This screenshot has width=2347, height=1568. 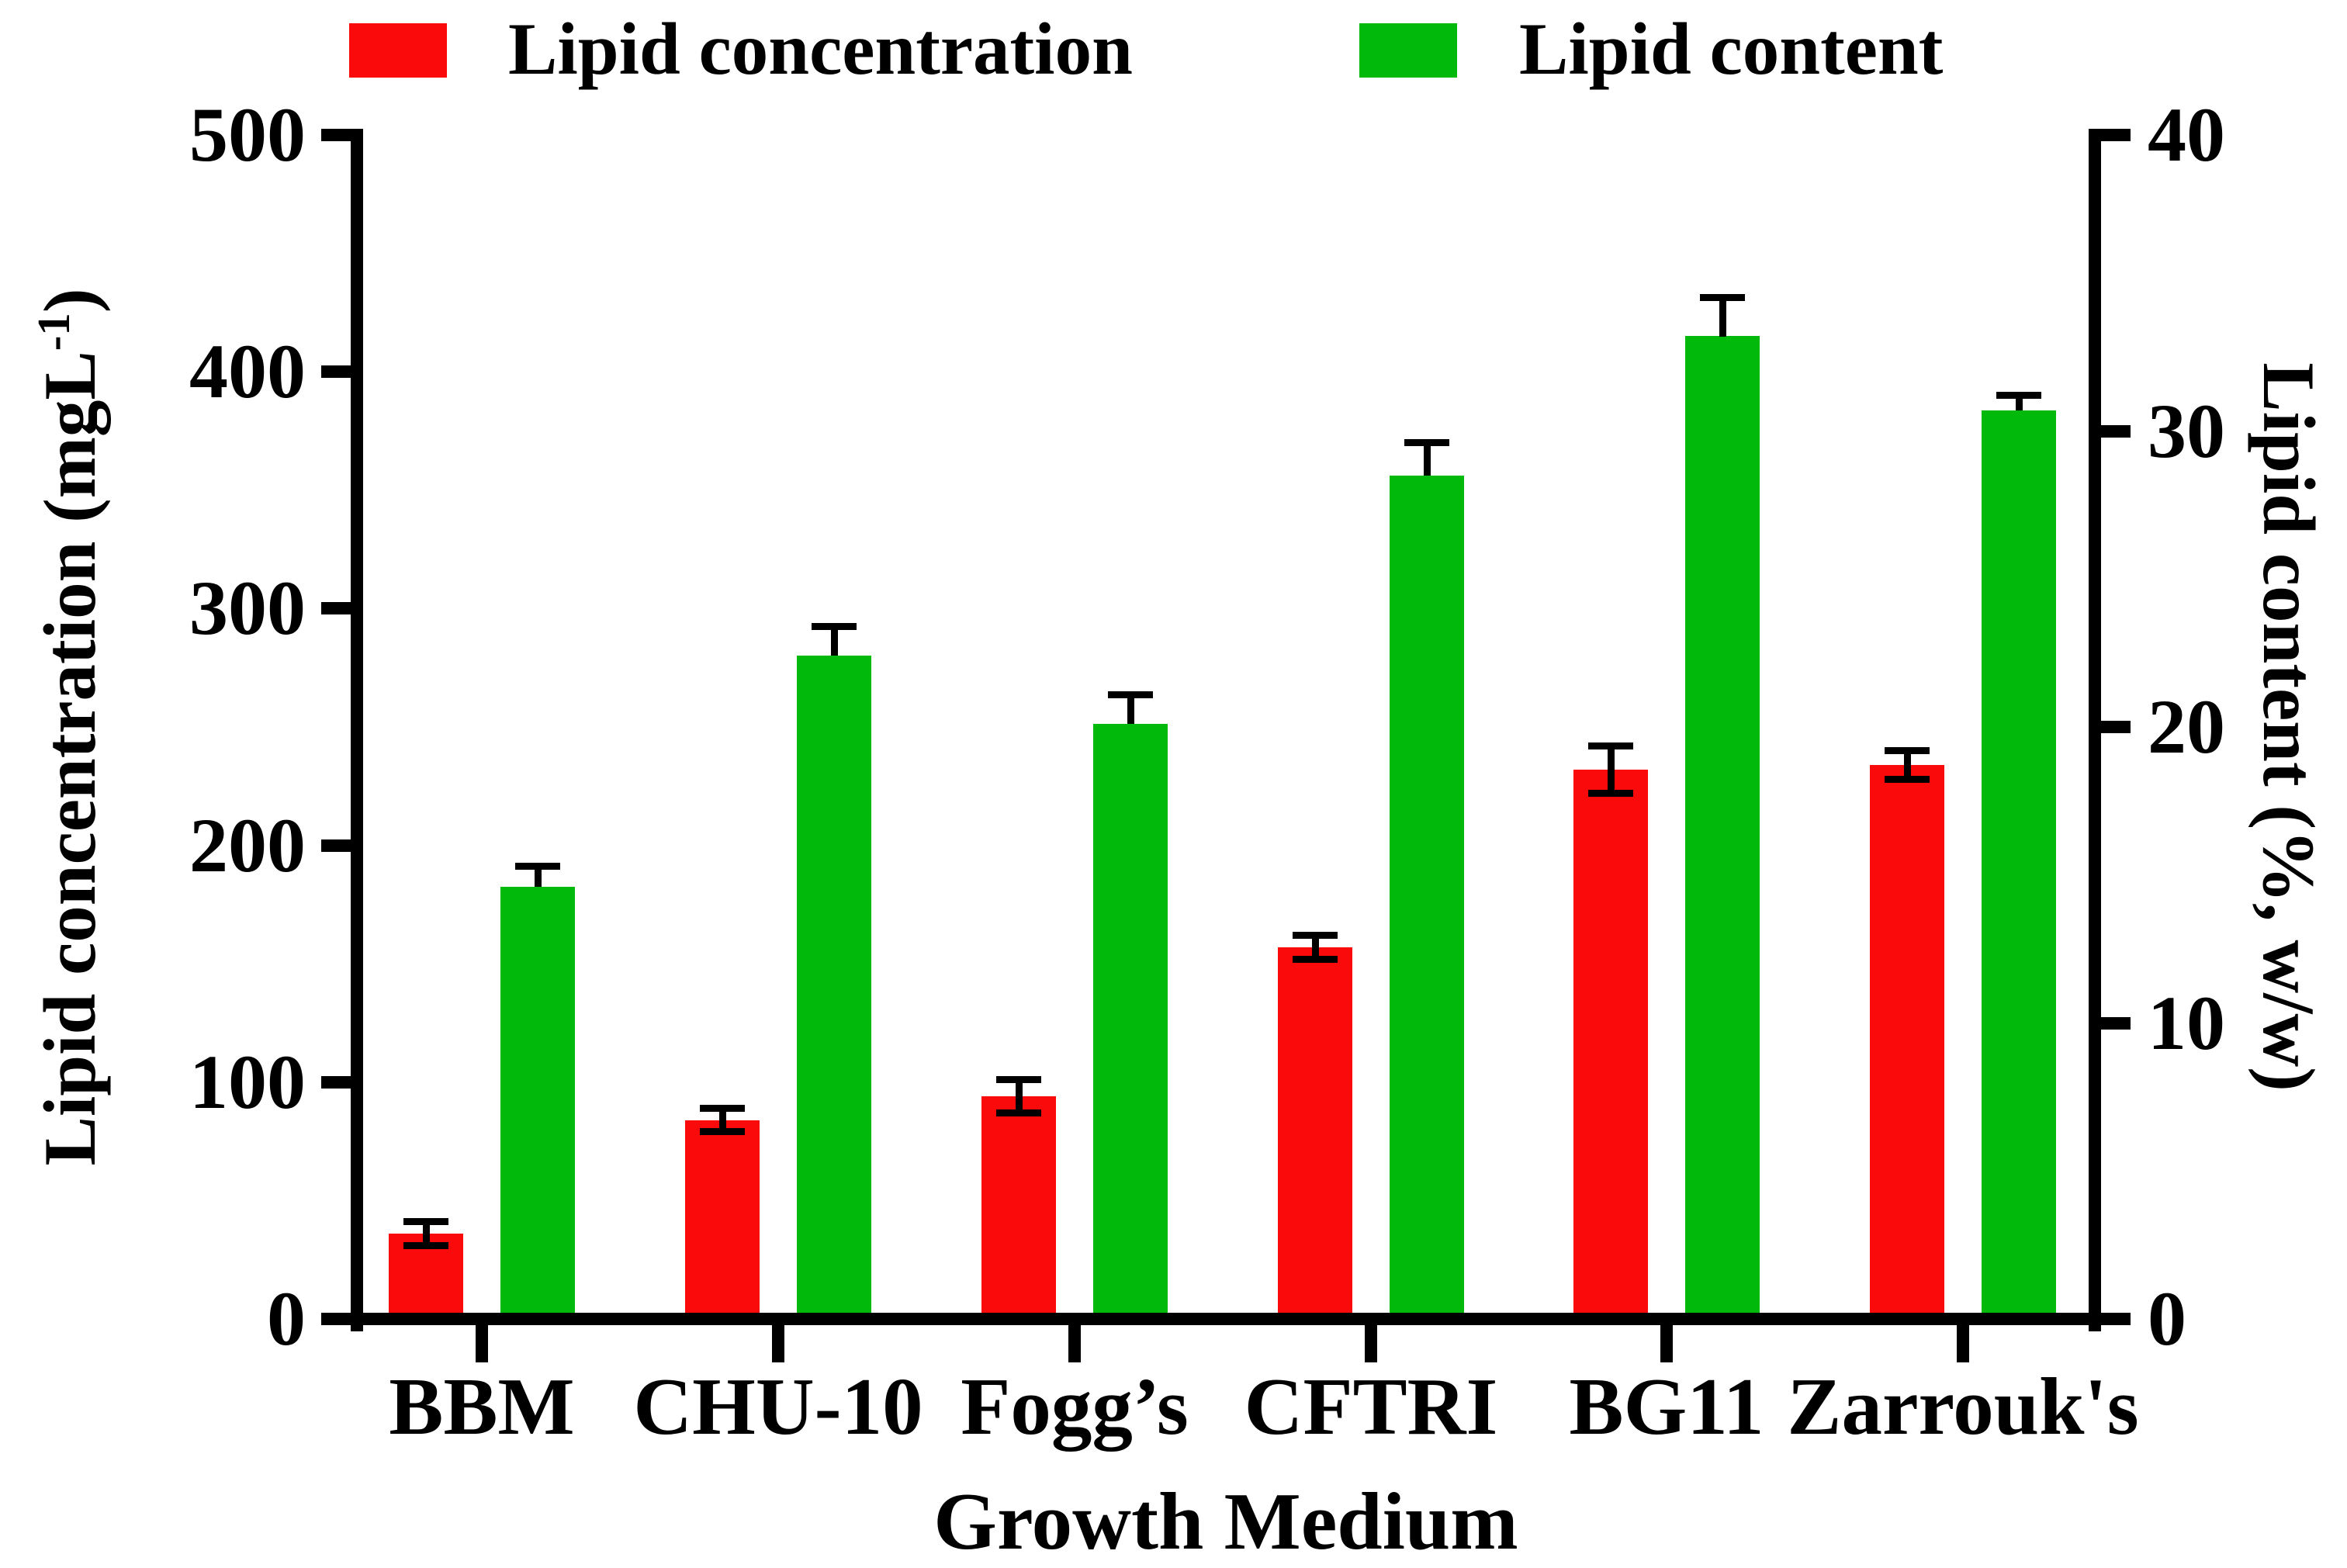 What do you see at coordinates (1371, 1407) in the screenshot?
I see `x-label-3: CFTRI` at bounding box center [1371, 1407].